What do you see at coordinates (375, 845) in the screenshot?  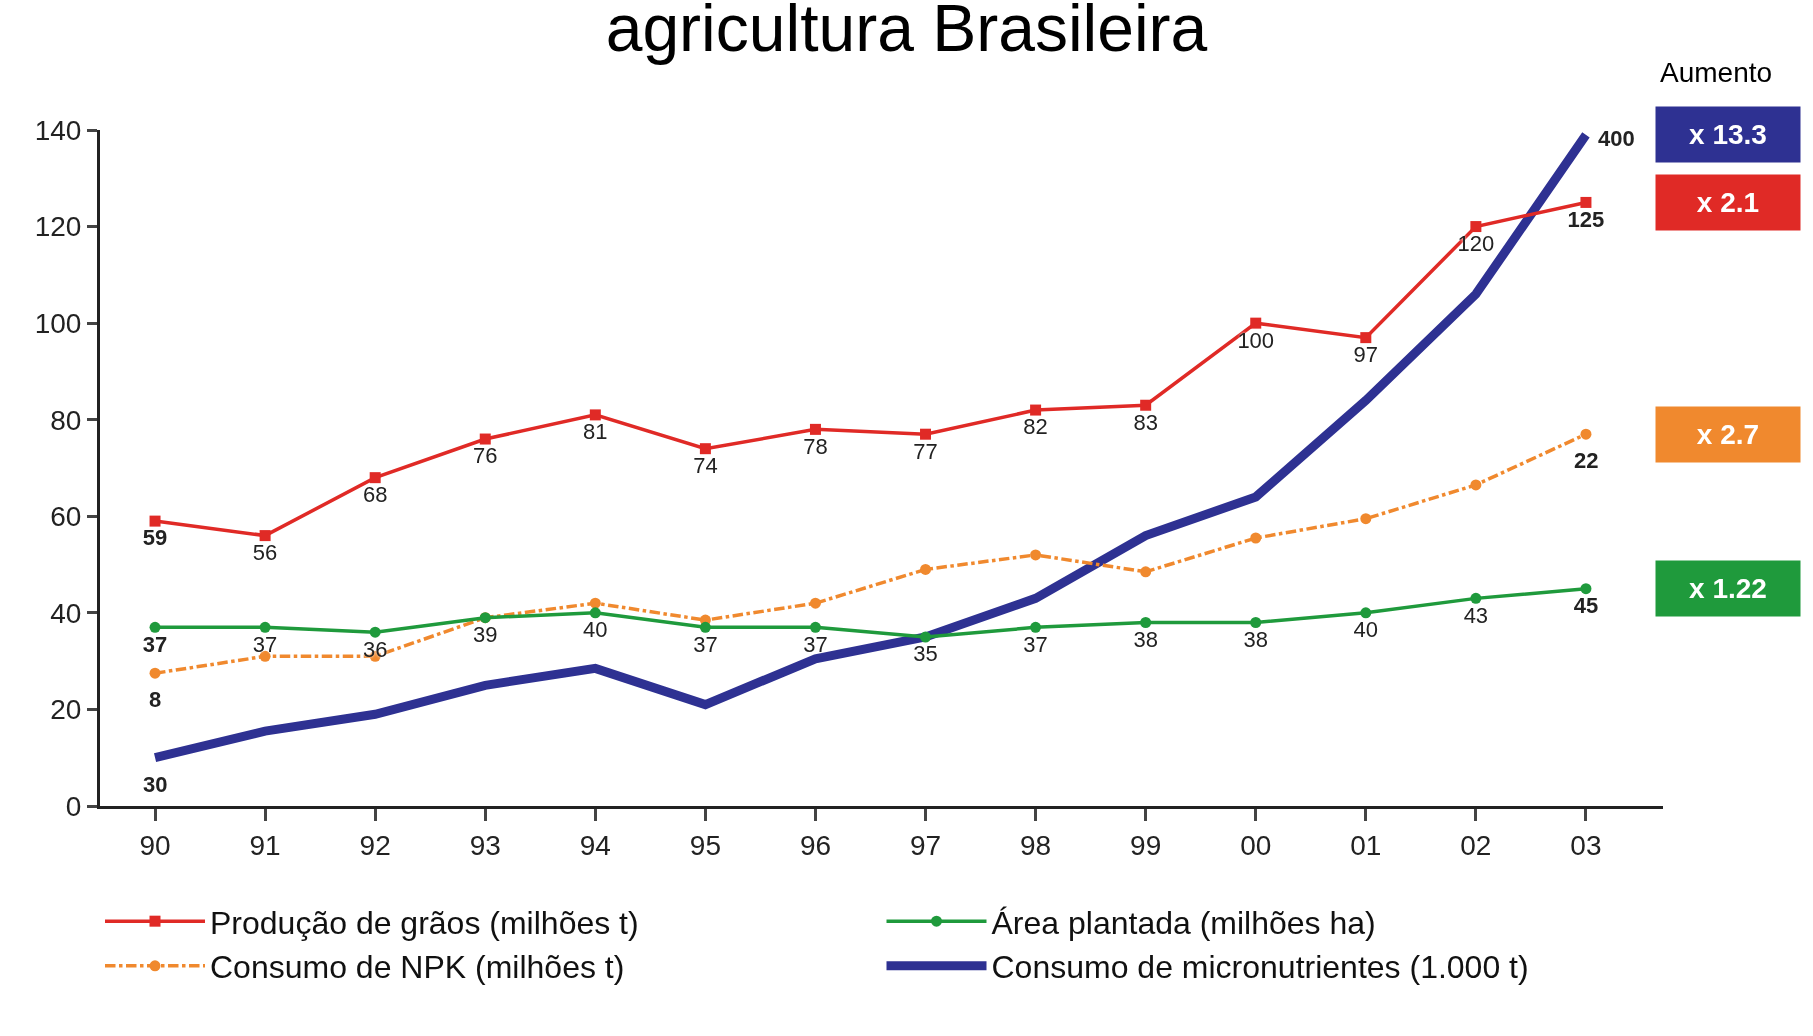 I see `x-tick-label: 92` at bounding box center [375, 845].